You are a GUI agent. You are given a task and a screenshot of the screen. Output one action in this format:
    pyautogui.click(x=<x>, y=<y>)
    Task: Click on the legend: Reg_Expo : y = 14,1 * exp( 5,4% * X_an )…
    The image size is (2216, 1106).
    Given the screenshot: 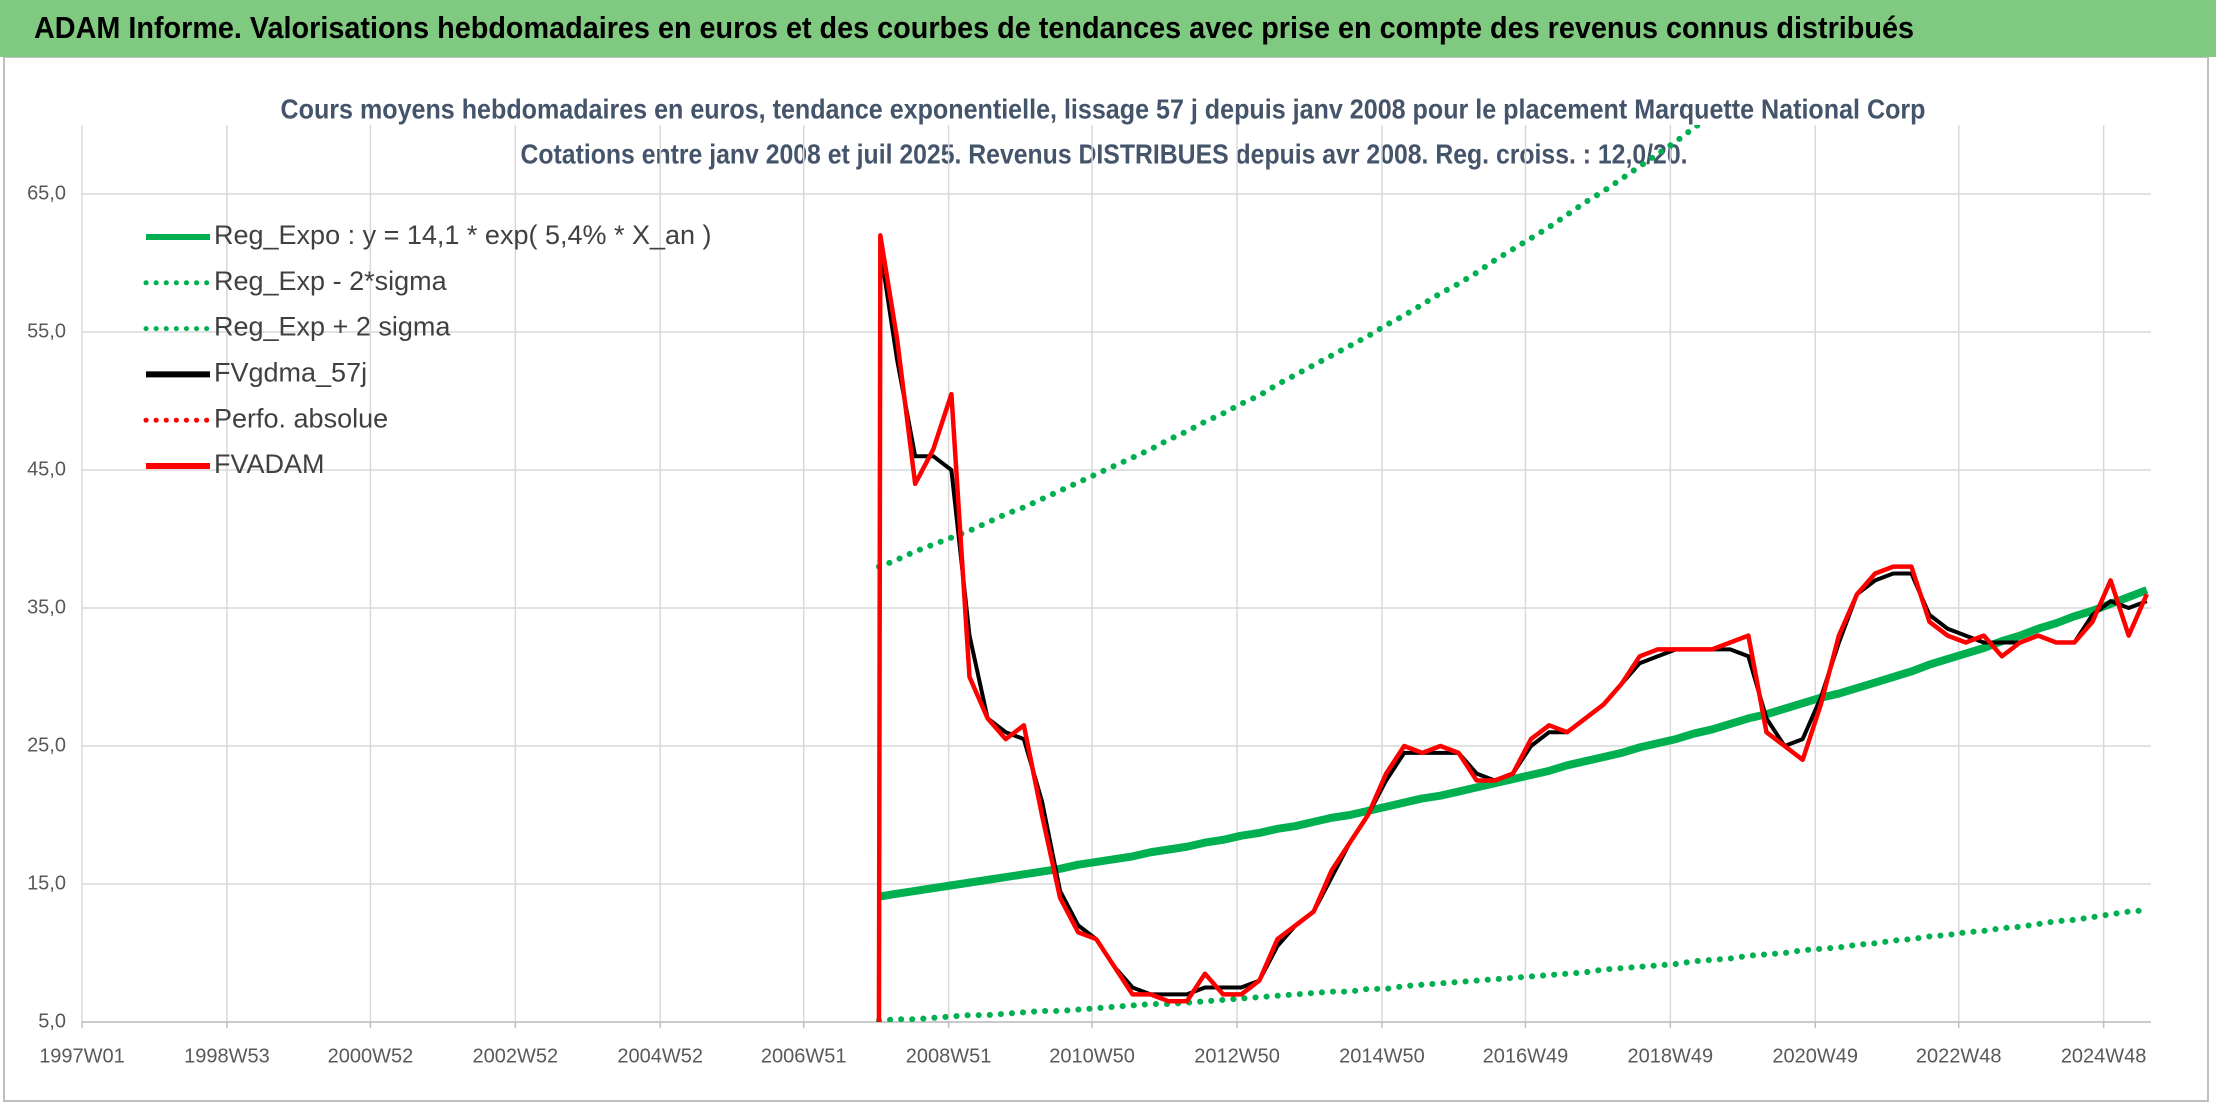 What is the action you would take?
    pyautogui.click(x=427, y=349)
    